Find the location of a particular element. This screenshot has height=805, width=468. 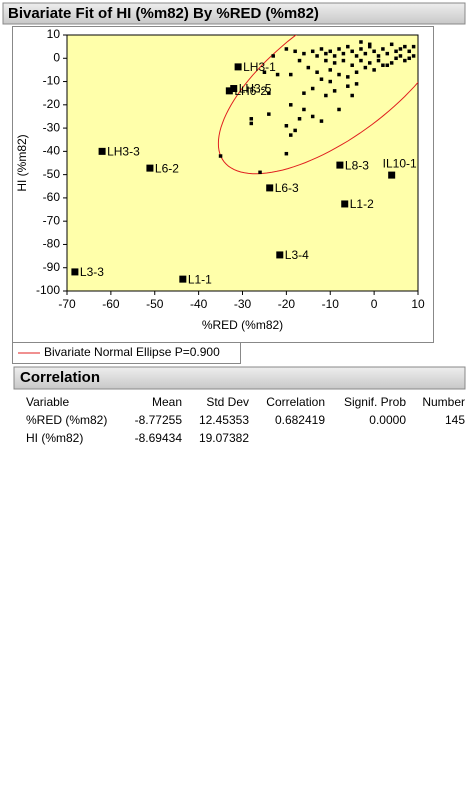

table-header: Signif. Prob is located at coordinates (375, 402).